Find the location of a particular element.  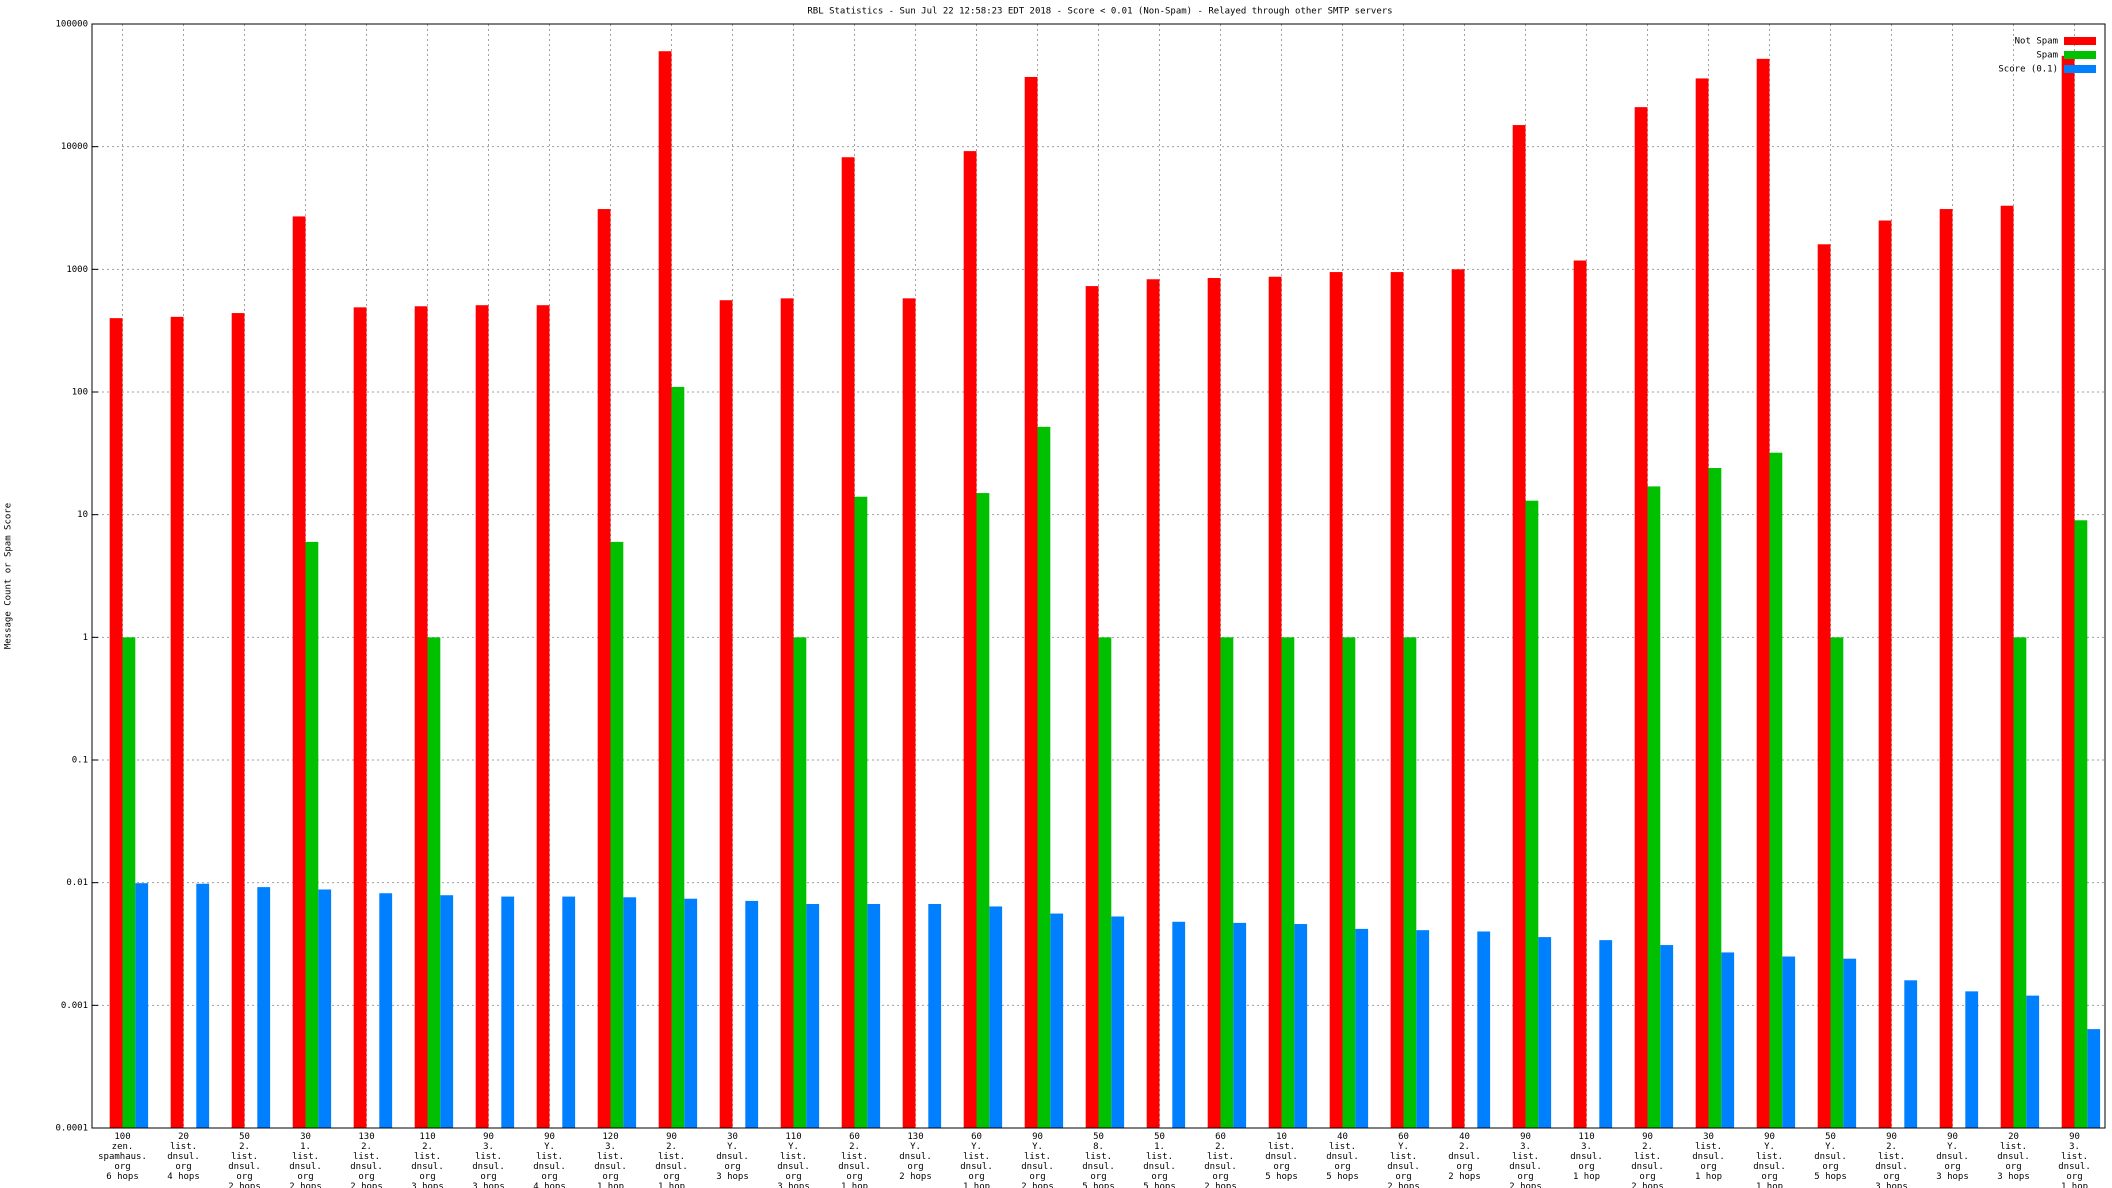

x-tick-label: 50 8. list. dnsul. org 5 hops is located at coordinates (1098, 1160).